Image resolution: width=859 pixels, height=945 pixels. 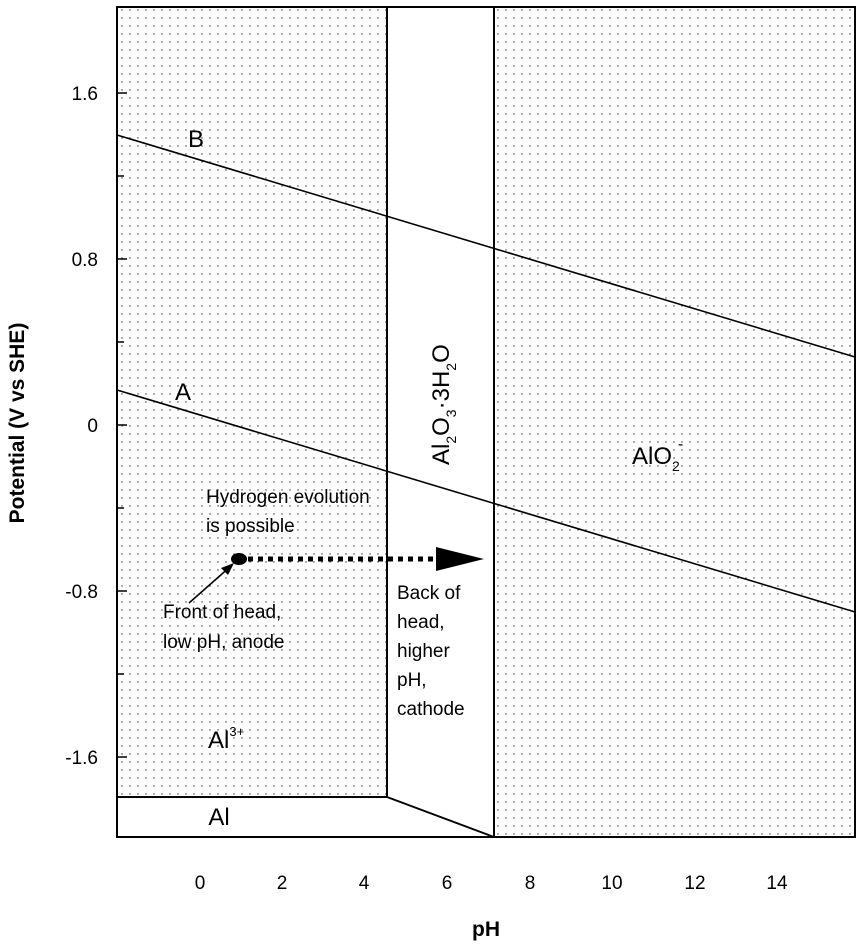 What do you see at coordinates (447, 883) in the screenshot?
I see `x-tick-label: 6` at bounding box center [447, 883].